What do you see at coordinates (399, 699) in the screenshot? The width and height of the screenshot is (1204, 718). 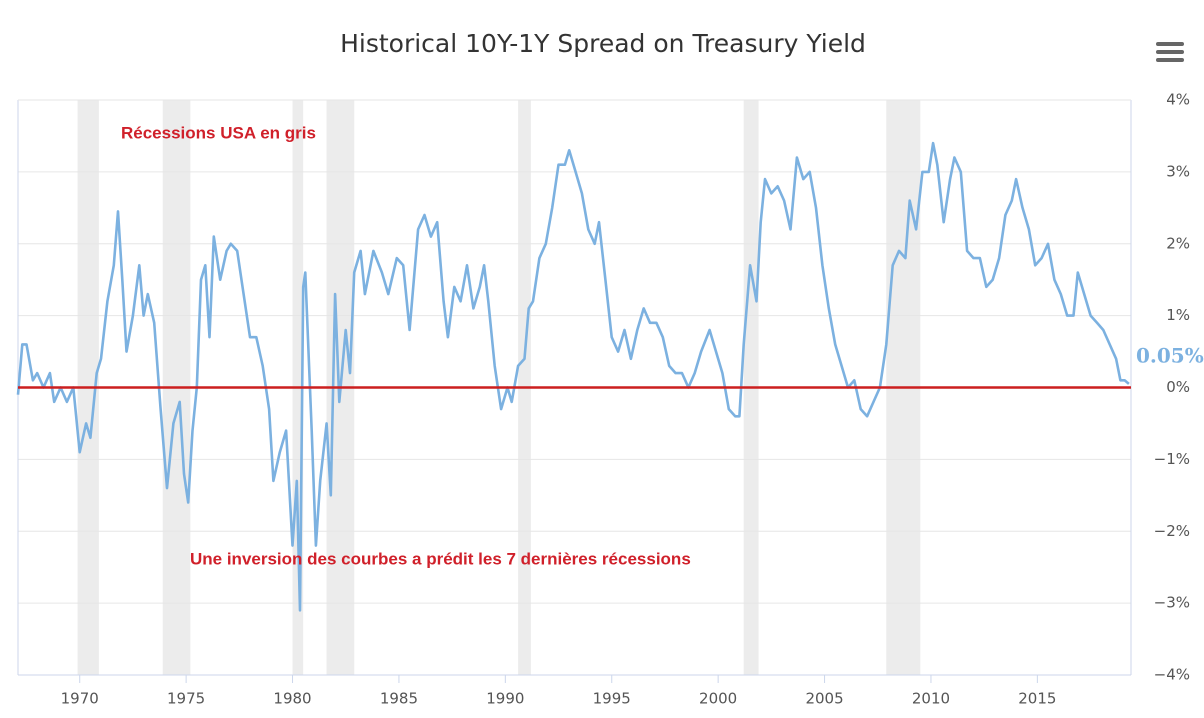 I see `x-tick-label: 1985` at bounding box center [399, 699].